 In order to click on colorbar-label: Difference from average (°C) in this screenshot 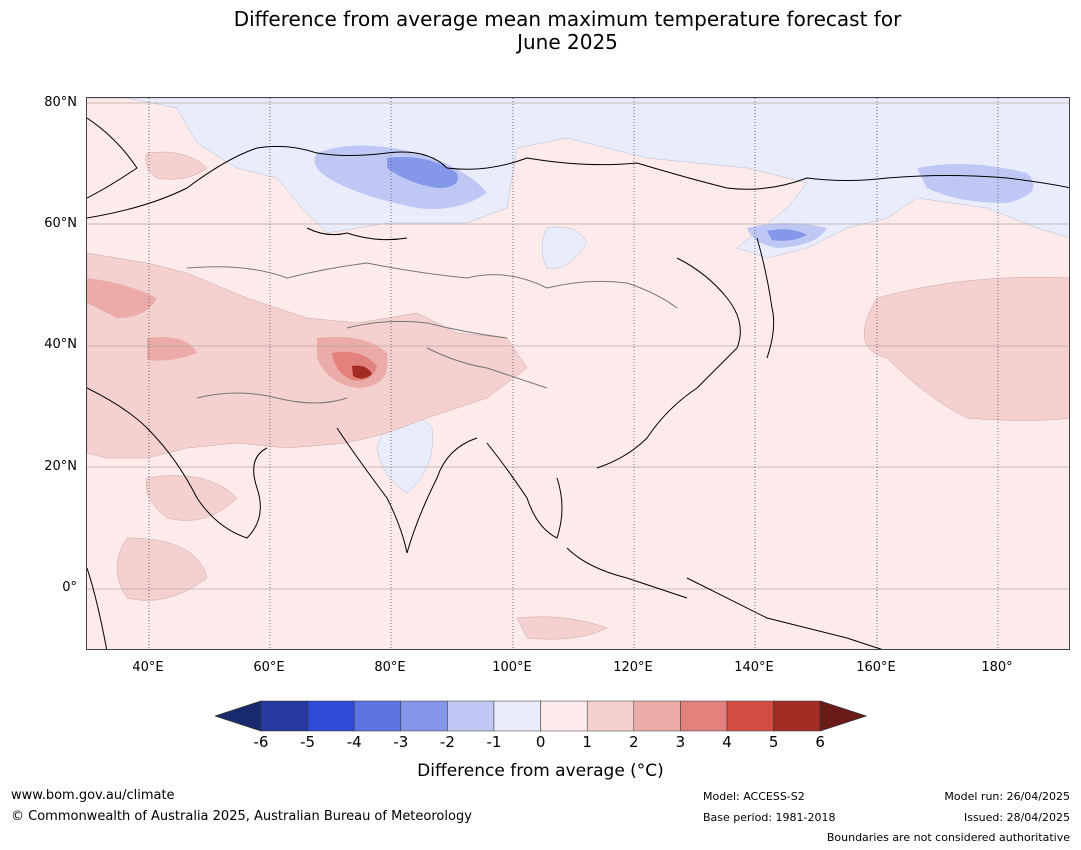, I will do `click(540, 771)`.